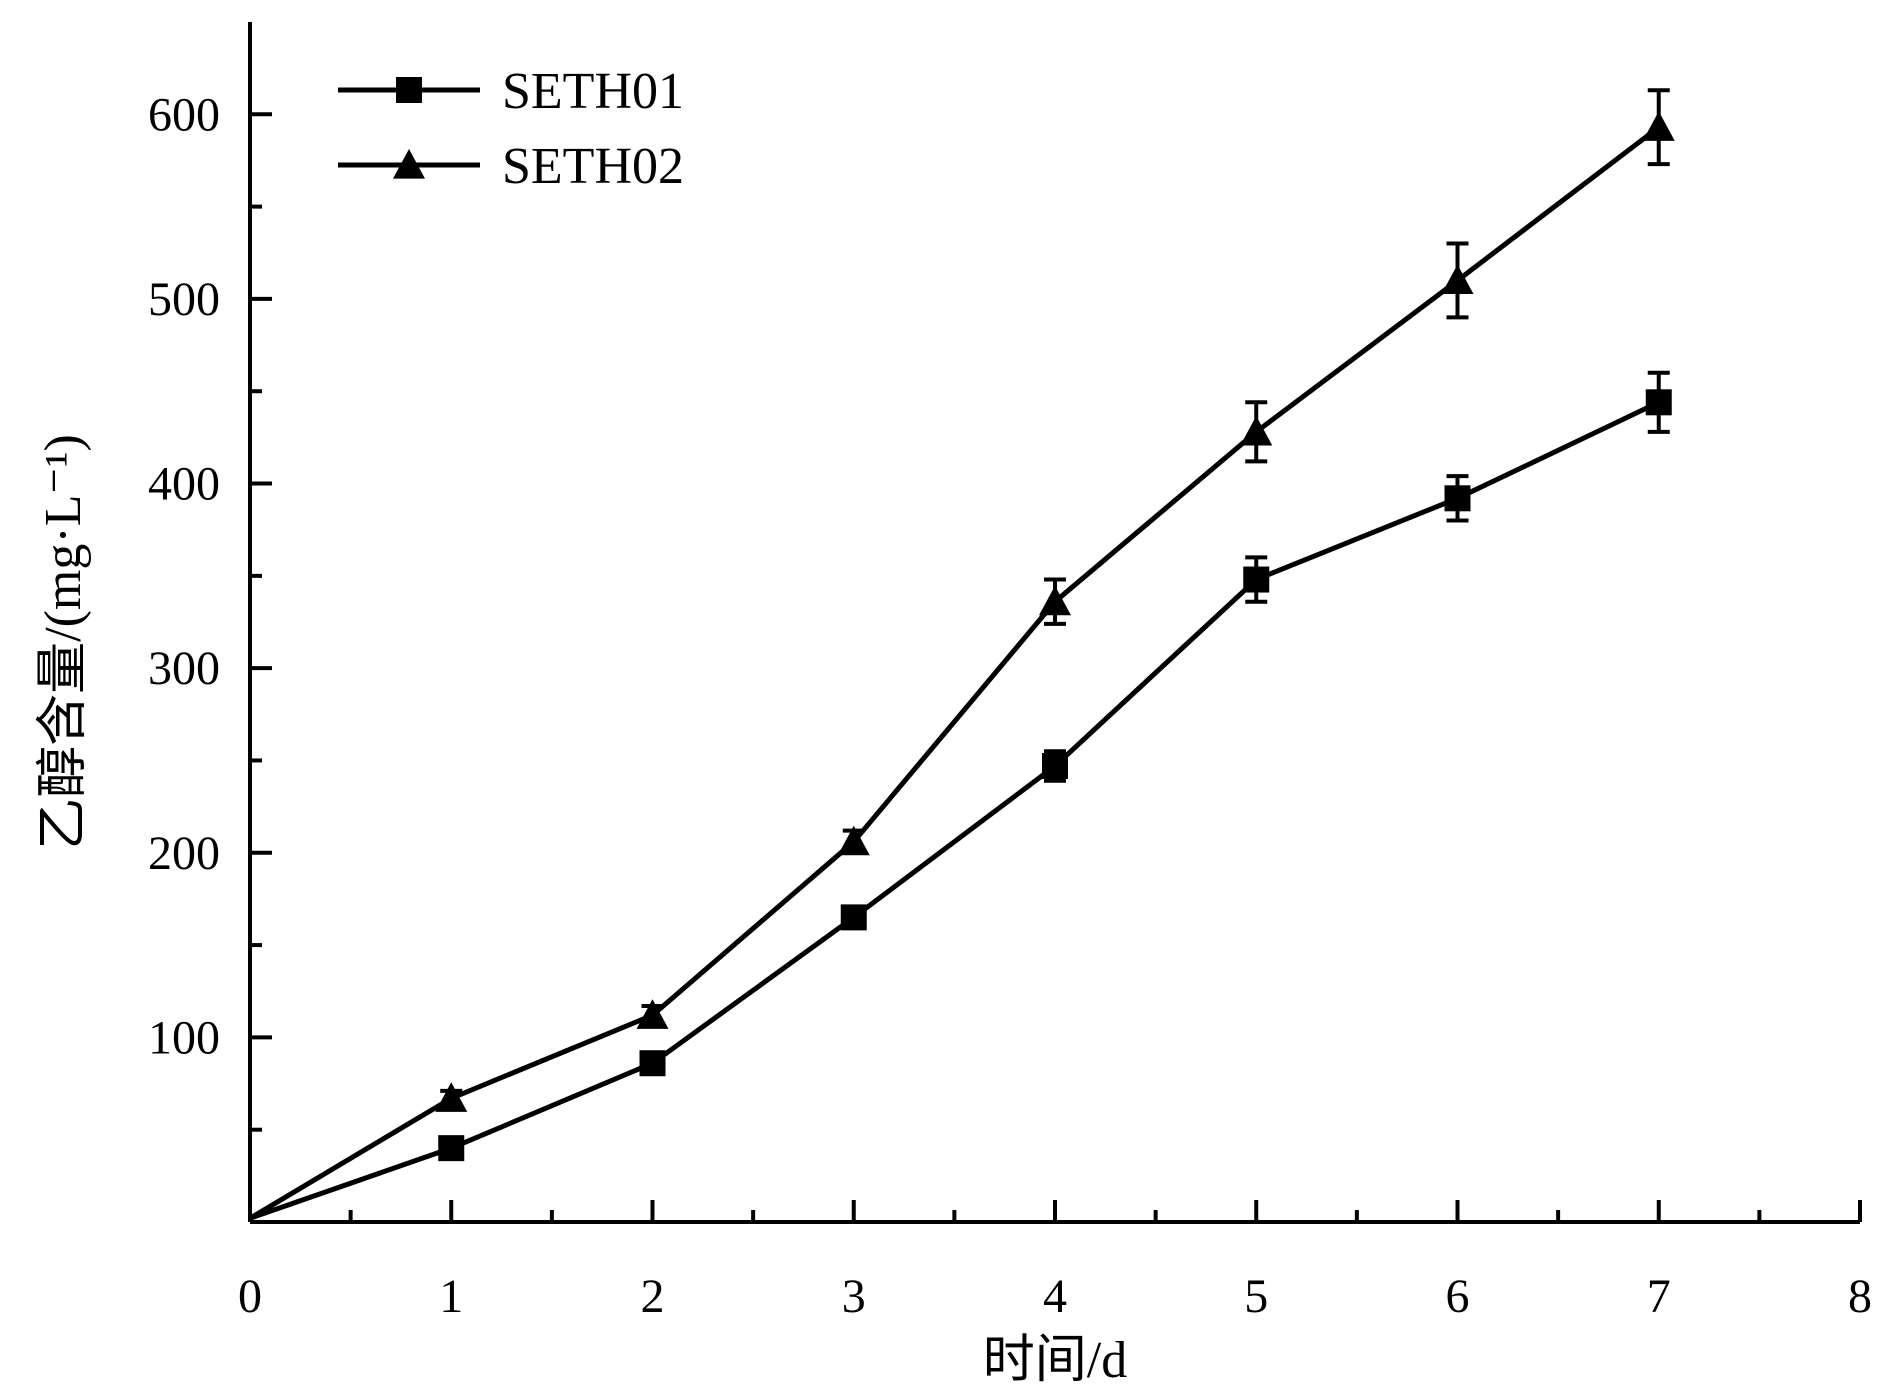 The height and width of the screenshot is (1396, 1890). I want to click on x-axis-title: 时间/d, so click(1055, 1360).